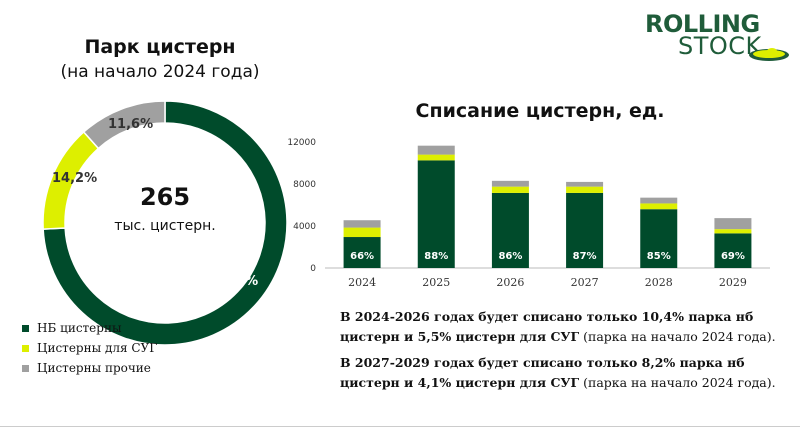 The image size is (800, 433). What do you see at coordinates (165, 226) in the screenshot?
I see `donut-center-unit: тыс. цистерн.` at bounding box center [165, 226].